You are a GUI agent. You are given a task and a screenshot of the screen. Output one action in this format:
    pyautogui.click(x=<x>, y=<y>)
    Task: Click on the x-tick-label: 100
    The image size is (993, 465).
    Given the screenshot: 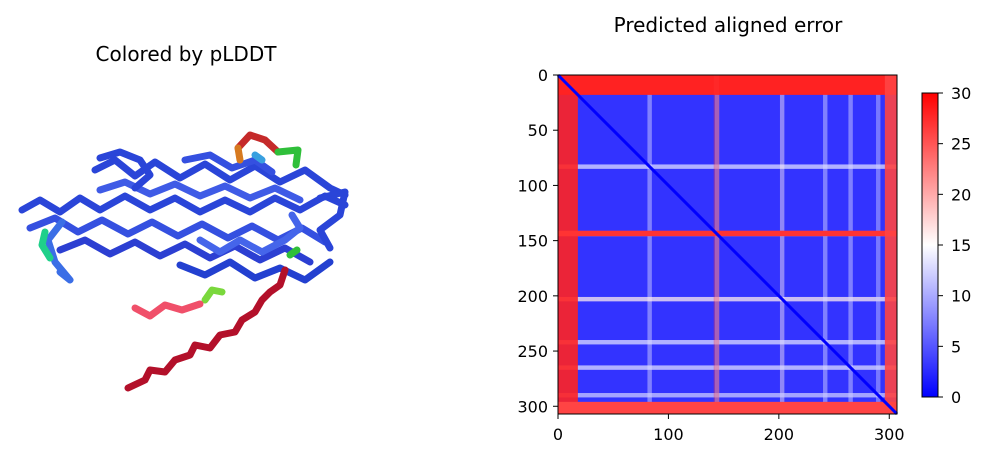 What is the action you would take?
    pyautogui.click(x=668, y=434)
    